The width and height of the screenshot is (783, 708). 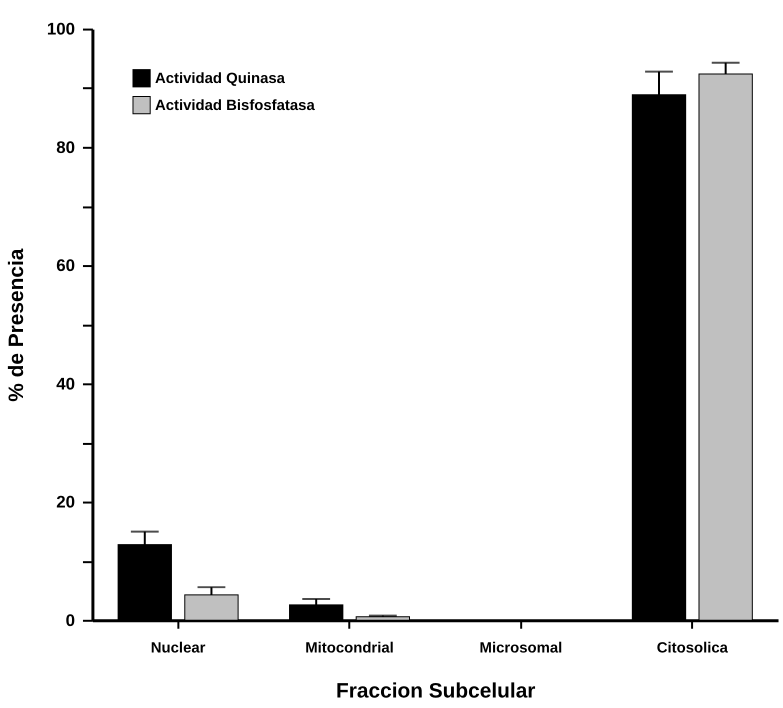 What do you see at coordinates (349, 648) in the screenshot?
I see `x-tick-label: Mitocondrial` at bounding box center [349, 648].